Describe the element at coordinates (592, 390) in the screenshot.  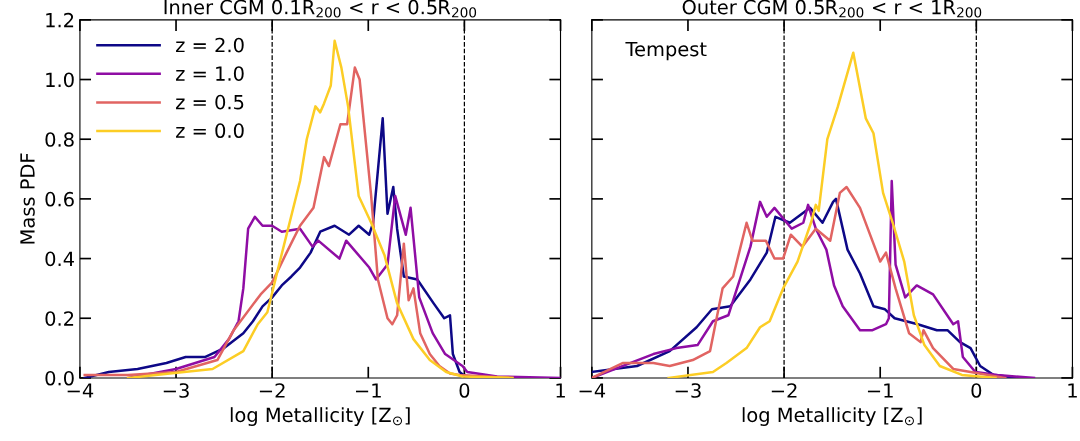
I see `x-tick-label: −4` at that location.